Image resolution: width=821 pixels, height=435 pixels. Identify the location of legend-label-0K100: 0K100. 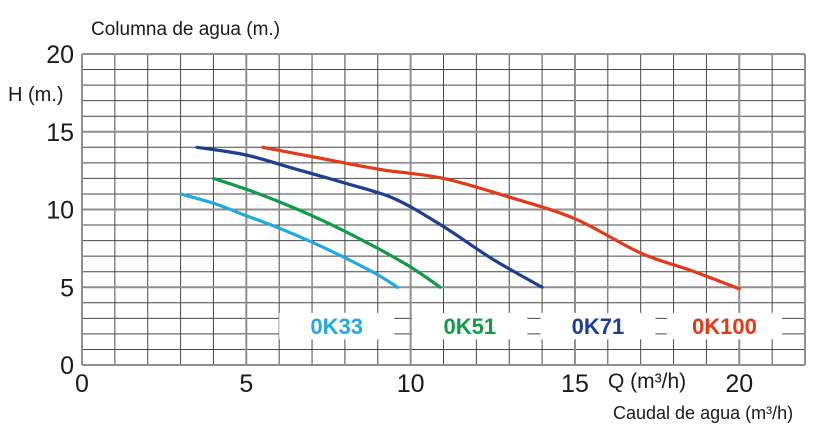
(724, 326).